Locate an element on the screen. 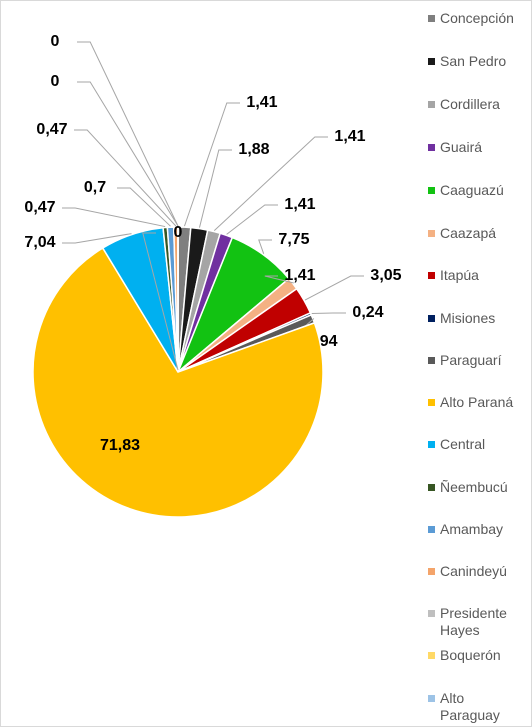 The height and width of the screenshot is (727, 532). data-label: 7,04 is located at coordinates (39, 242).